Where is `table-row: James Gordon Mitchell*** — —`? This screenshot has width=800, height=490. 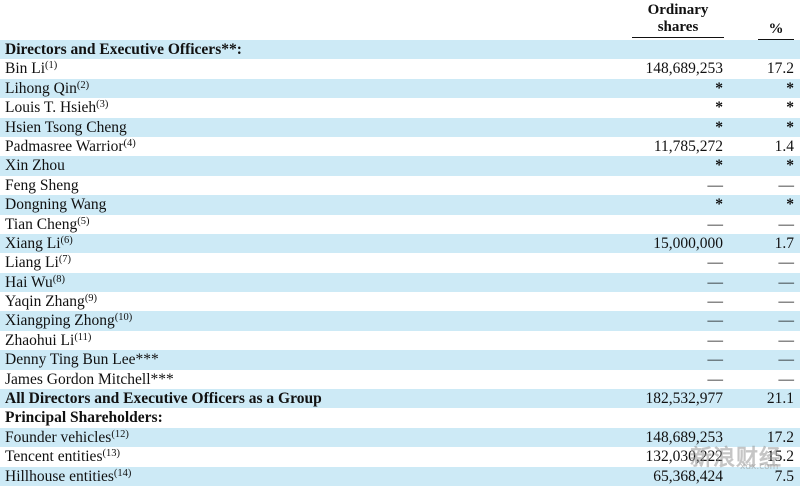
table-row: James Gordon Mitchell*** — — is located at coordinates (400, 379).